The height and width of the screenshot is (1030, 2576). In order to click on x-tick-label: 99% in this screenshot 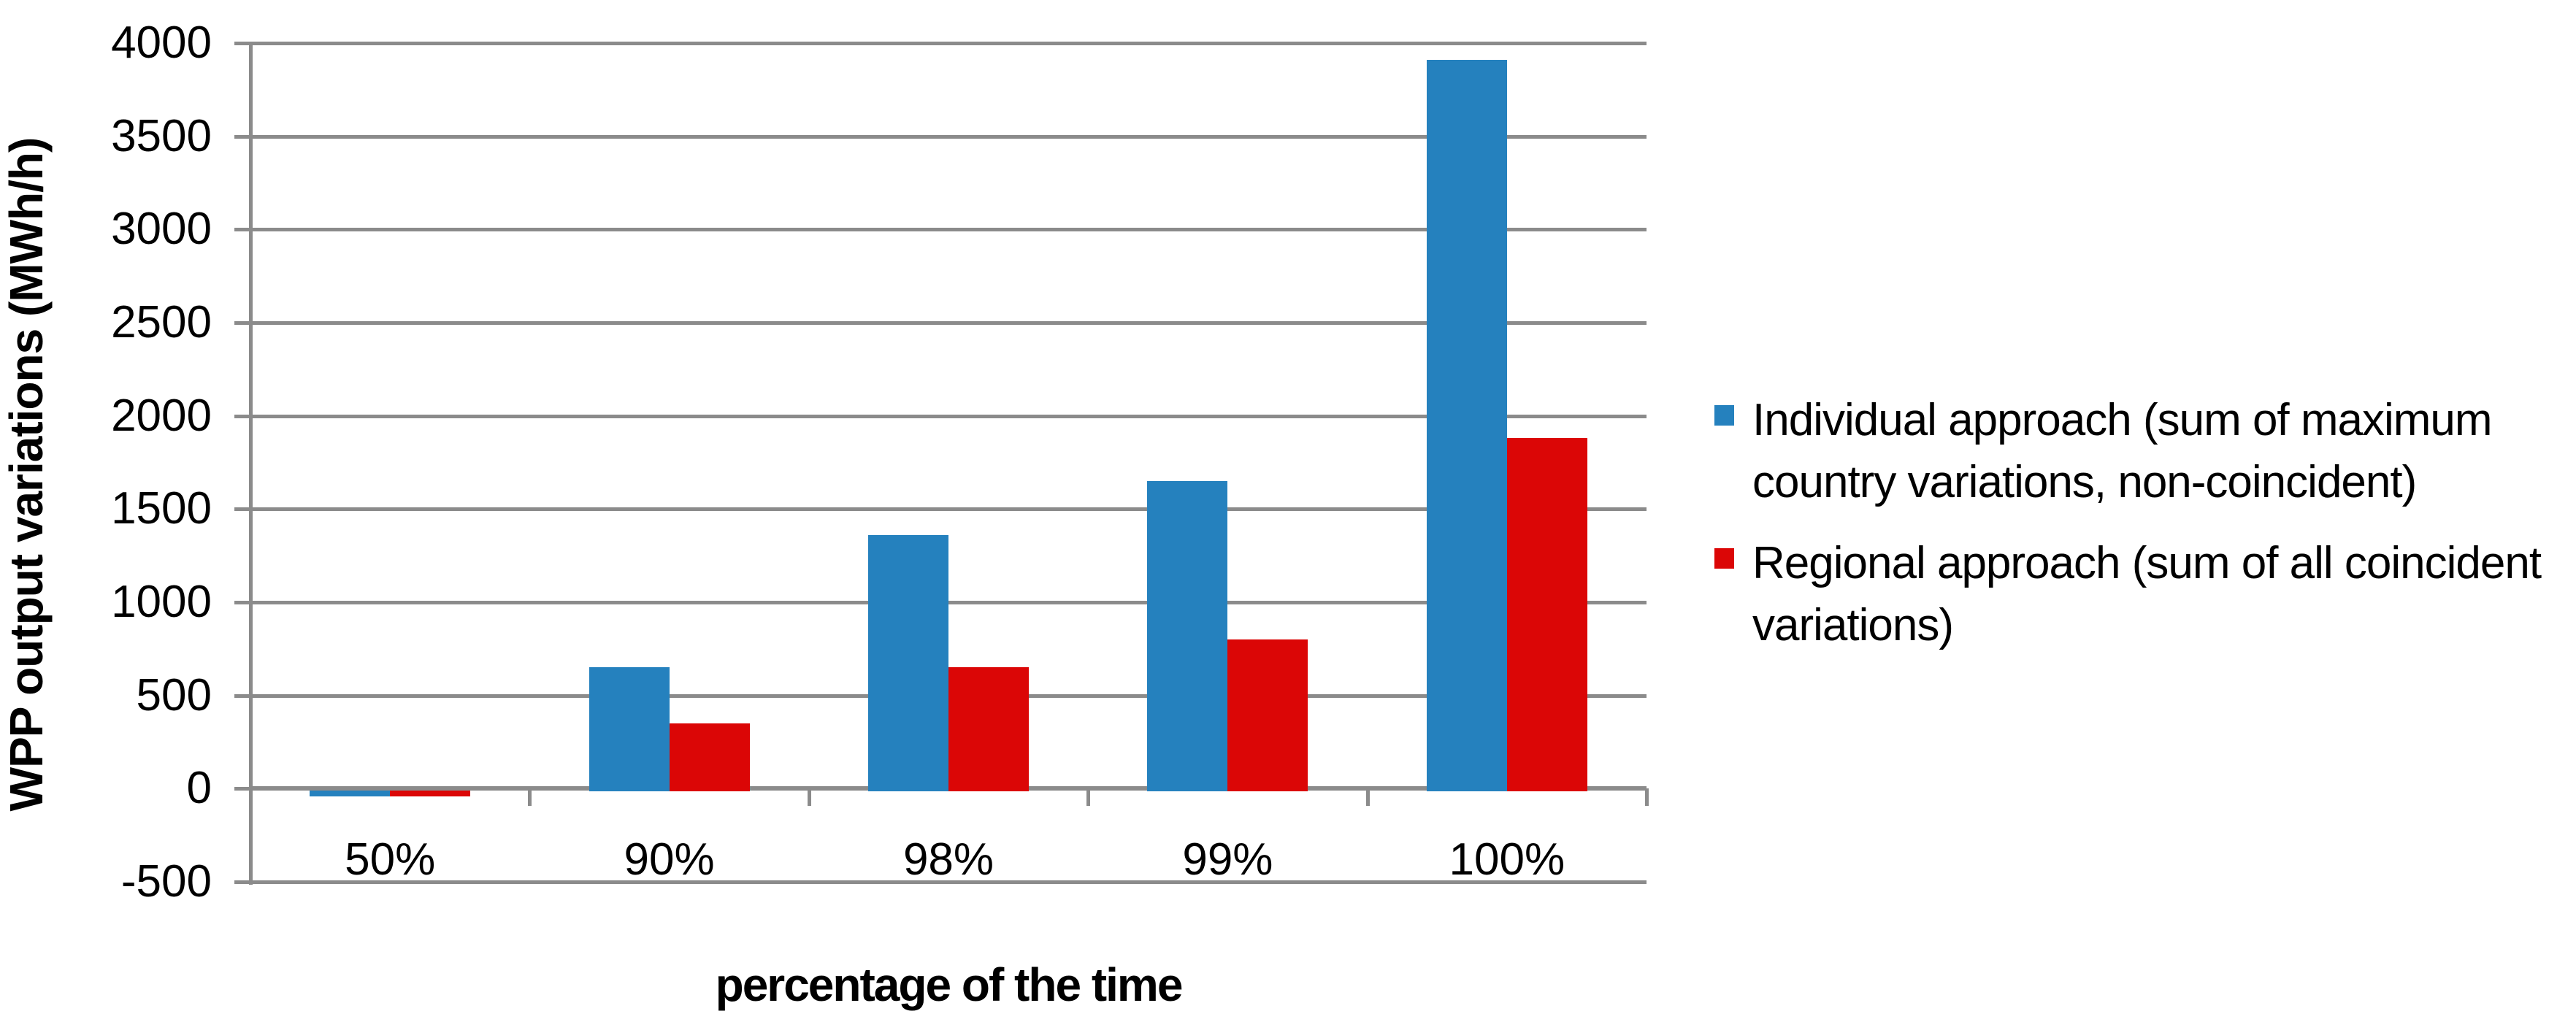, I will do `click(1227, 860)`.